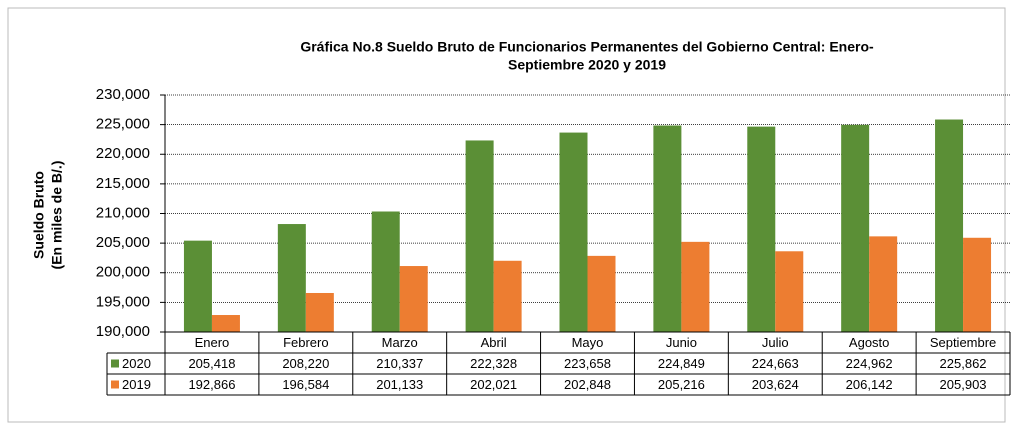 The image size is (1013, 423). I want to click on table-cell: 206,142, so click(869, 384).